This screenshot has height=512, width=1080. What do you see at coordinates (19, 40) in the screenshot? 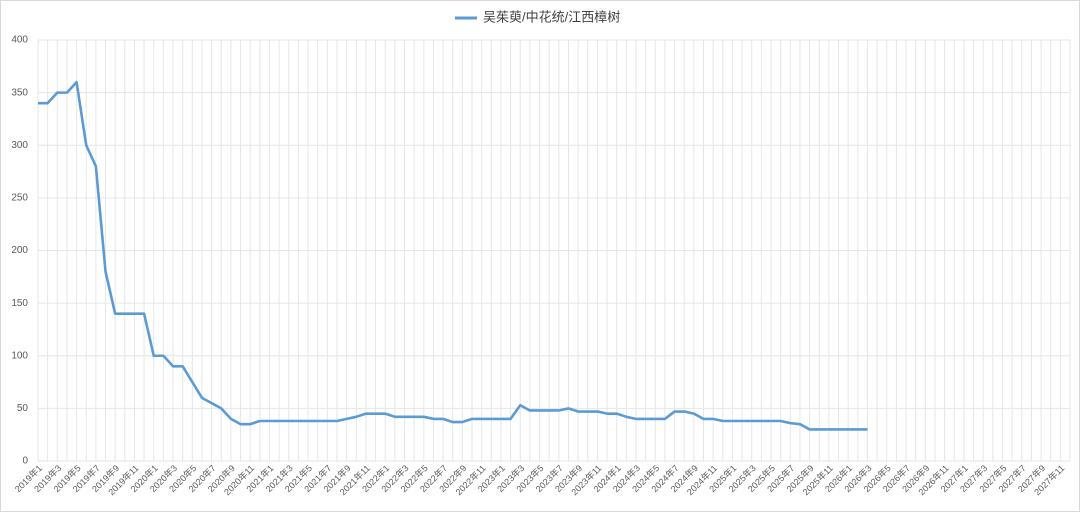
I see `y-tick-label: 400` at bounding box center [19, 40].